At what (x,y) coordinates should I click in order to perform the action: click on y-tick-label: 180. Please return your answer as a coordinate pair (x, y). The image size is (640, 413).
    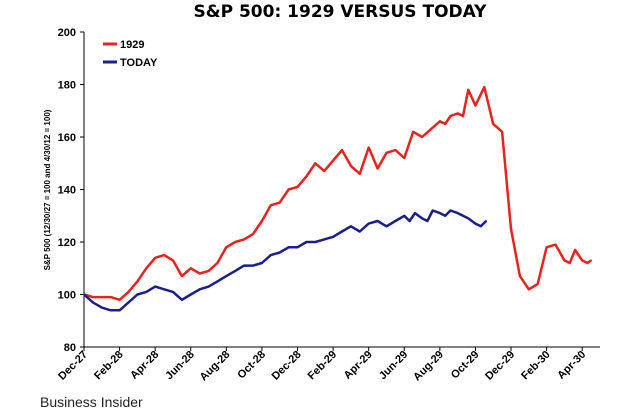
    Looking at the image, I should click on (67, 86).